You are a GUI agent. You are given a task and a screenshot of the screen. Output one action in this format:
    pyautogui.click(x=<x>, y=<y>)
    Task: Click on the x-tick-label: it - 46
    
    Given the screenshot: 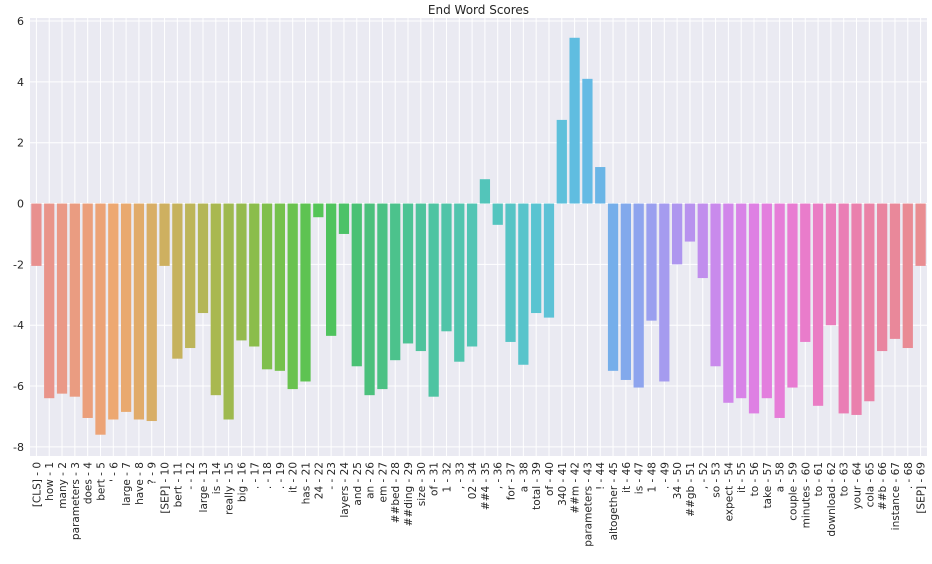 What is the action you would take?
    pyautogui.click(x=627, y=477)
    